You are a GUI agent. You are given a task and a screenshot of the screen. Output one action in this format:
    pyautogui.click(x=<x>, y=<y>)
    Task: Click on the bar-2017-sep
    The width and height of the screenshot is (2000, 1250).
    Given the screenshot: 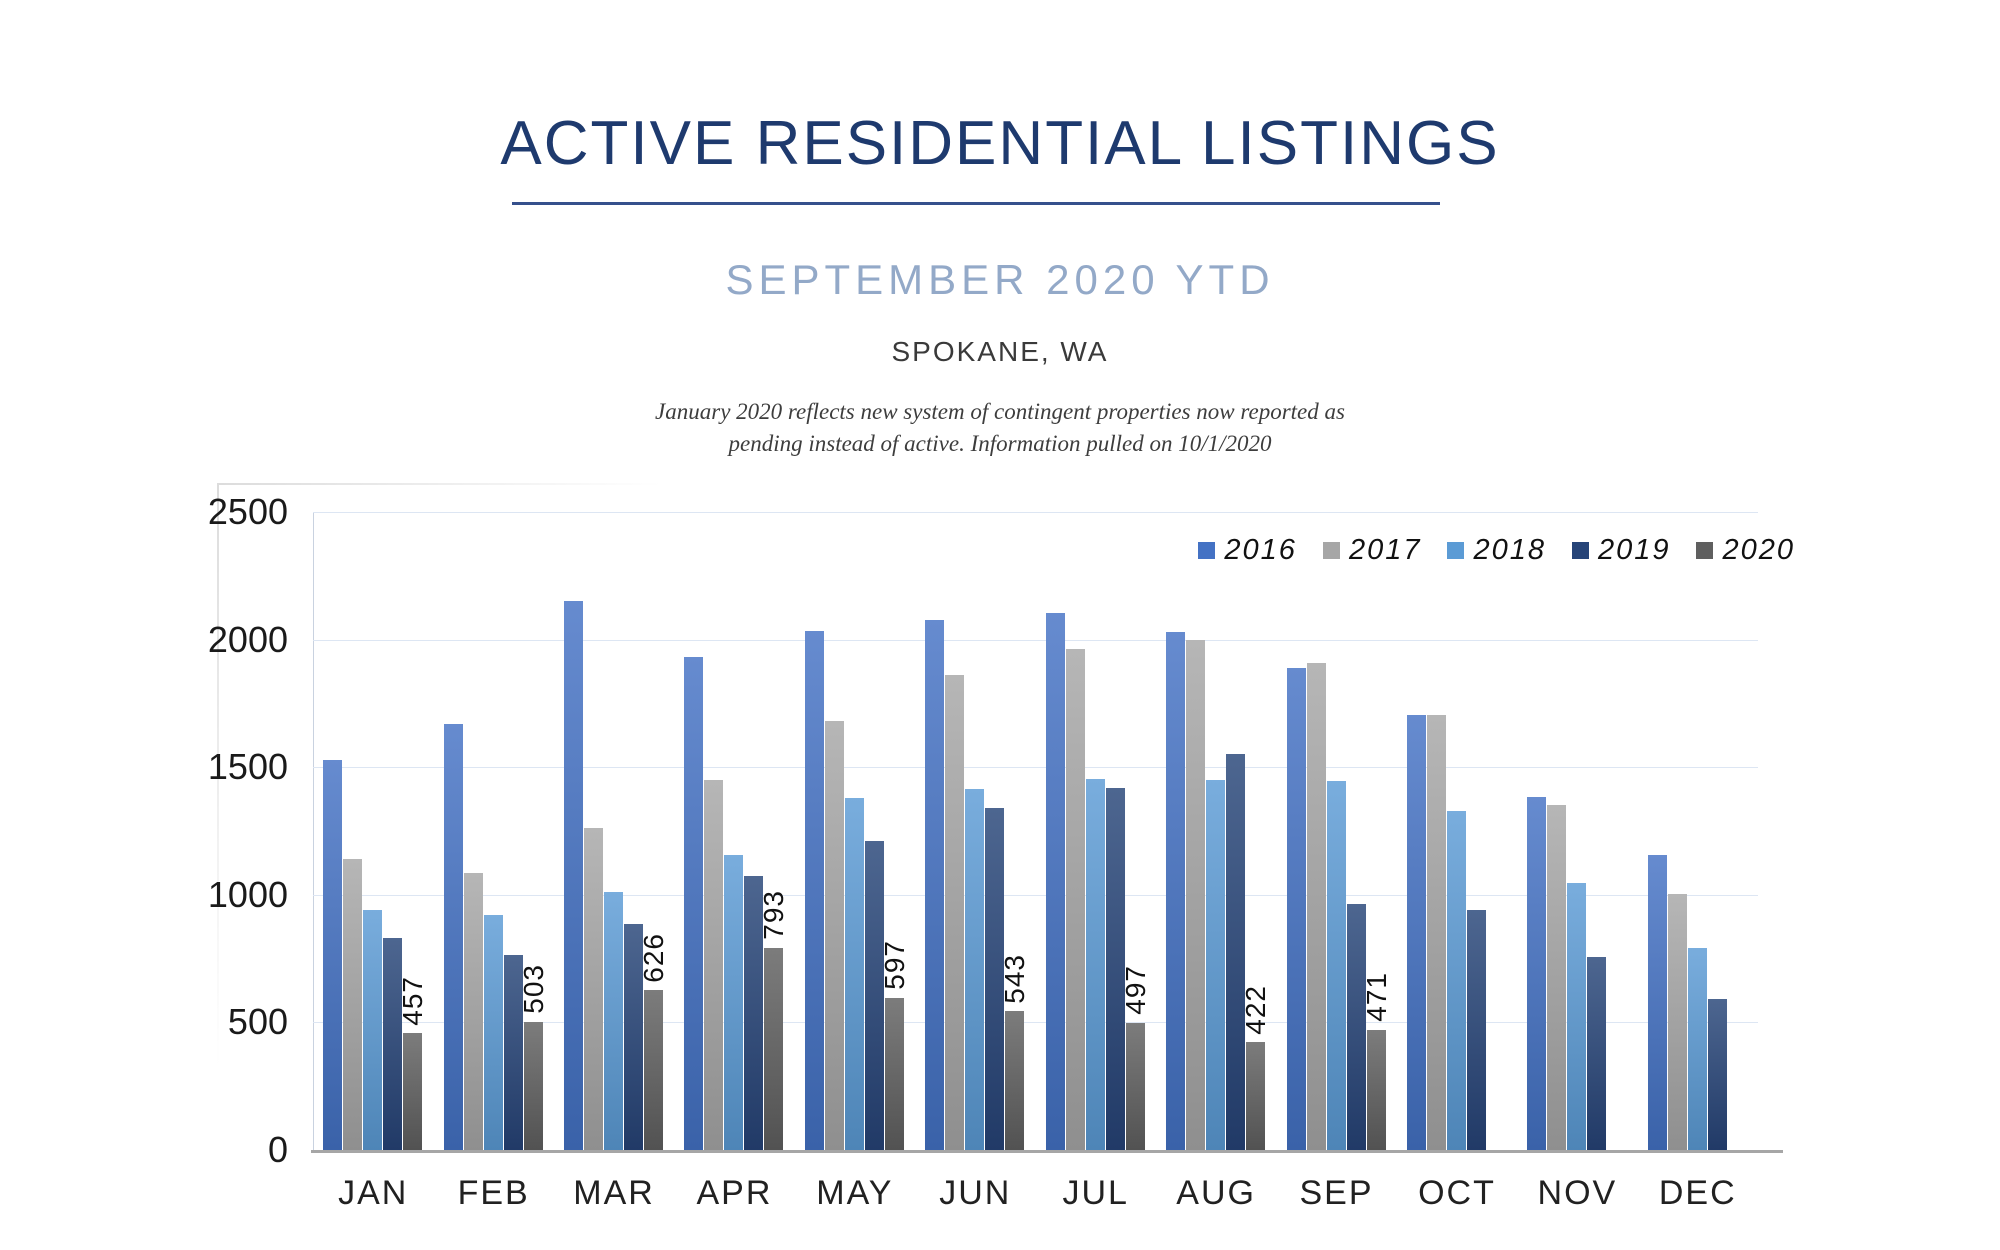 What is the action you would take?
    pyautogui.click(x=1316, y=906)
    